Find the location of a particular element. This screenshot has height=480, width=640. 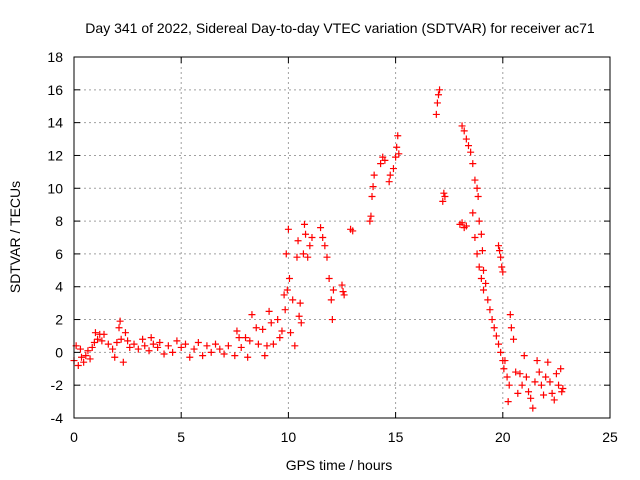

y-tick-label: 18 is located at coordinates (55, 57).